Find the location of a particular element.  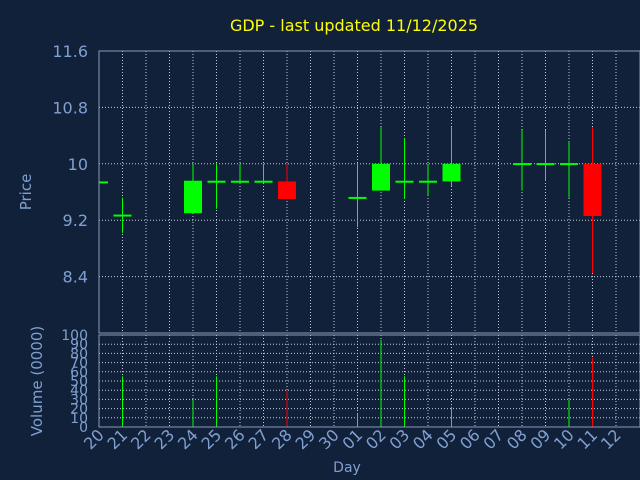

volume-tick-label: 20 is located at coordinates (79, 410).